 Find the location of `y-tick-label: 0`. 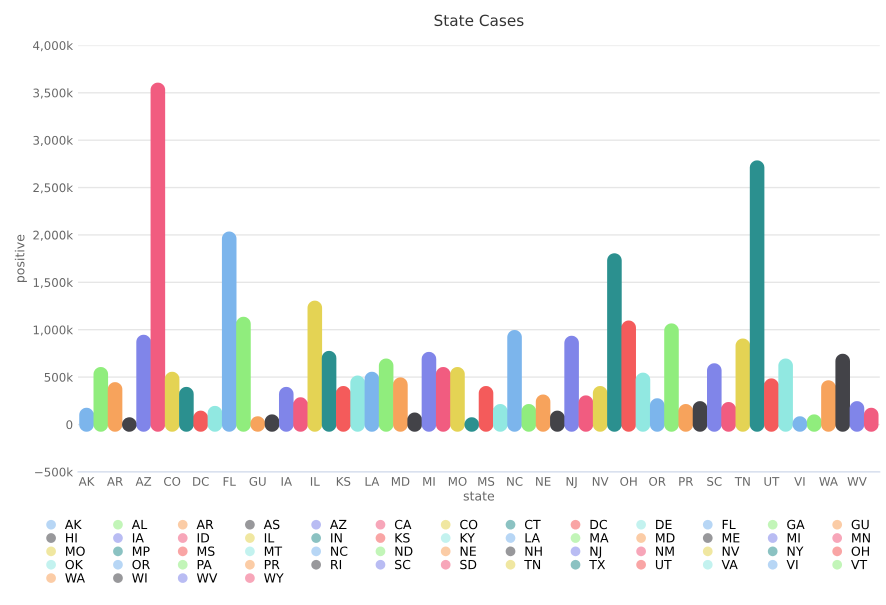

y-tick-label: 0 is located at coordinates (69, 425).